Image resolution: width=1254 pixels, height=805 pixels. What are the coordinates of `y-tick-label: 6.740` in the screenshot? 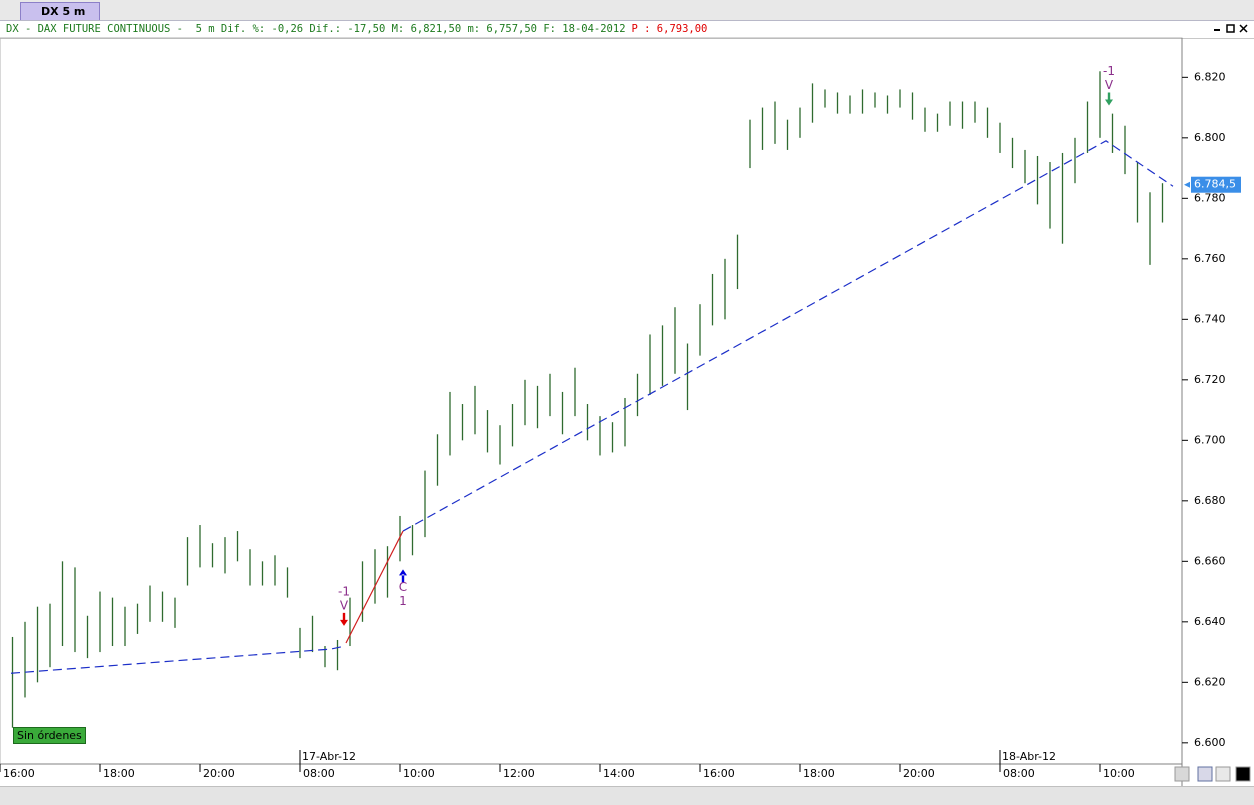 It's located at (1210, 318).